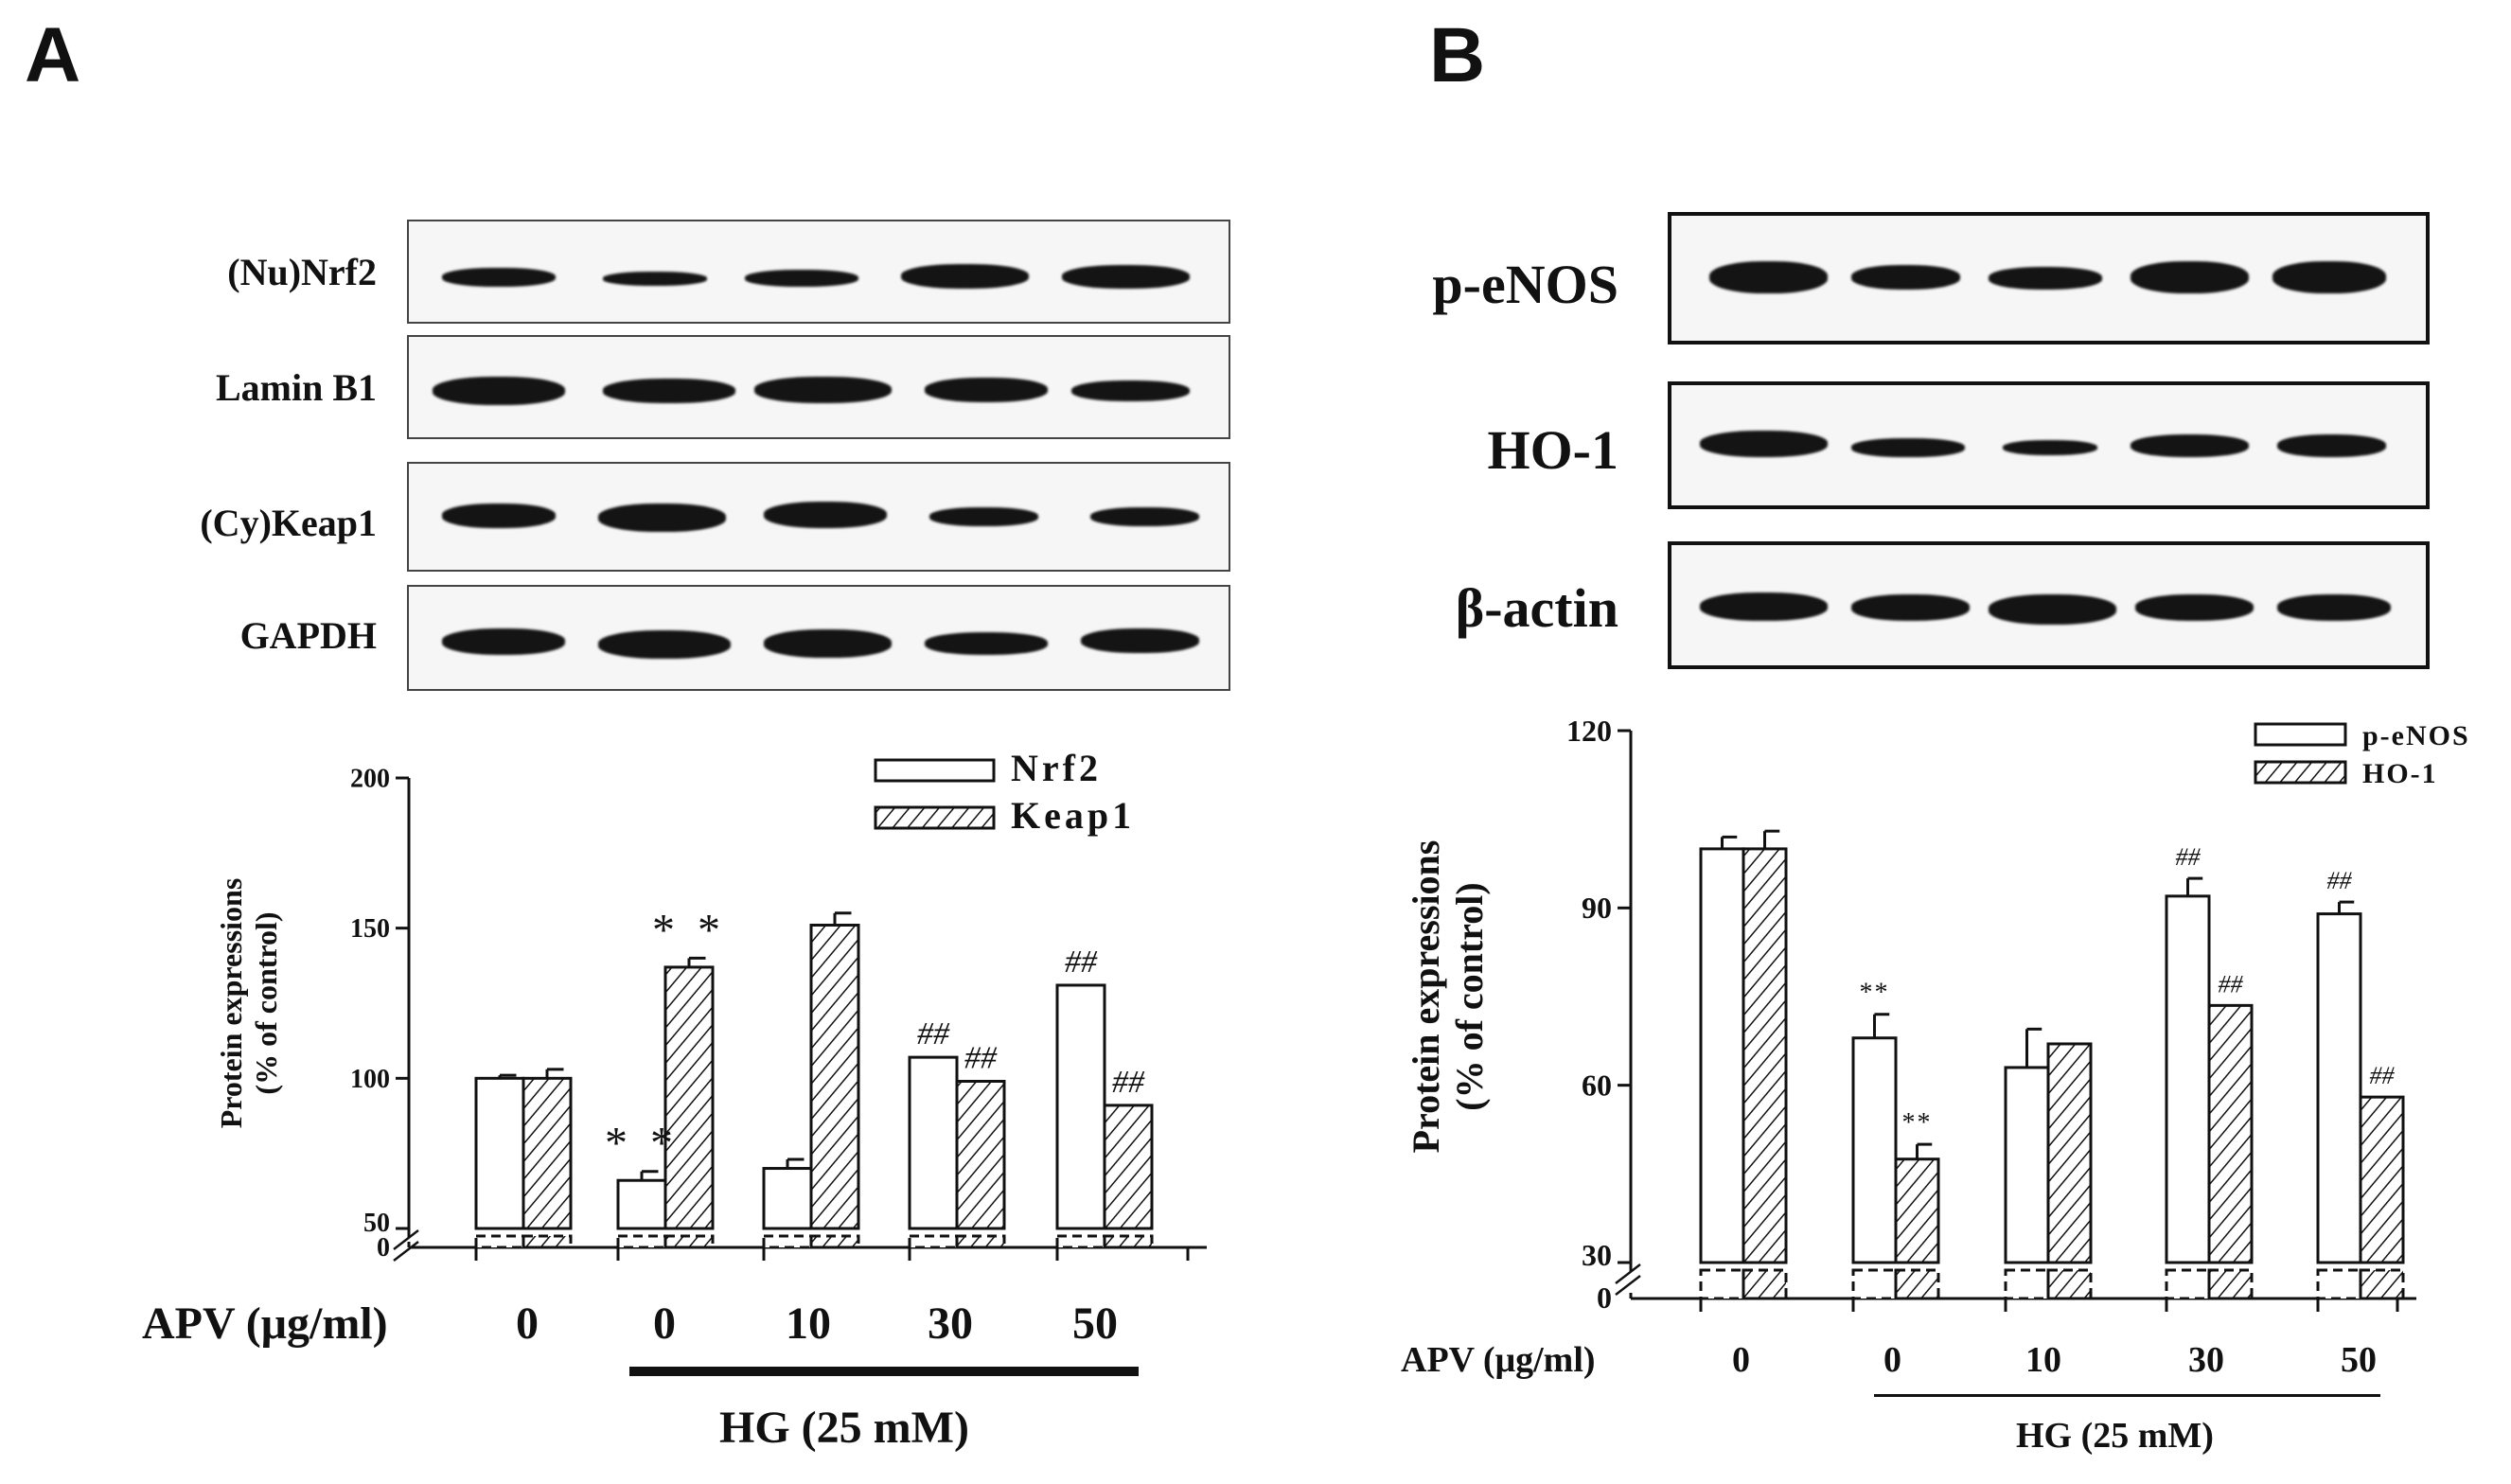 The height and width of the screenshot is (1484, 2511). What do you see at coordinates (1741, 1360) in the screenshot?
I see `dose-b-1: 0` at bounding box center [1741, 1360].